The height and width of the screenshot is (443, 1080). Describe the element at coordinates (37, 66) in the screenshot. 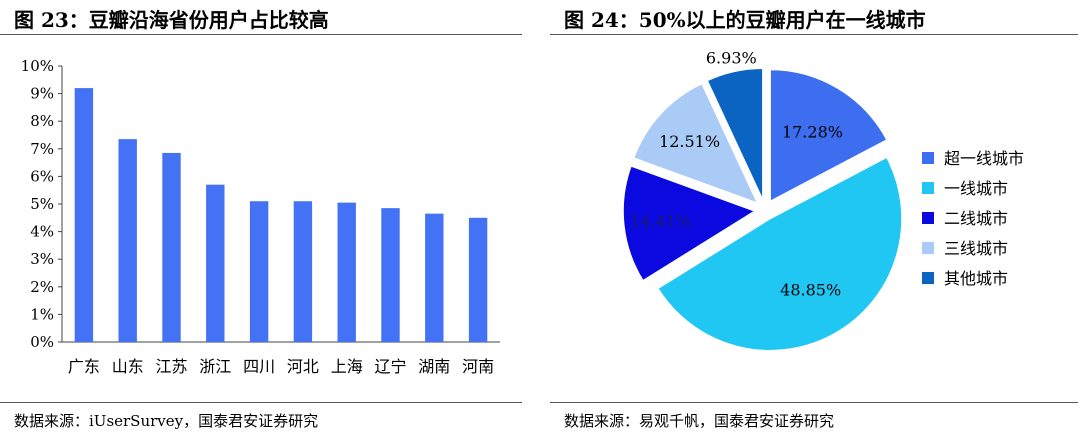

I see `y-tick-label: 10%` at that location.